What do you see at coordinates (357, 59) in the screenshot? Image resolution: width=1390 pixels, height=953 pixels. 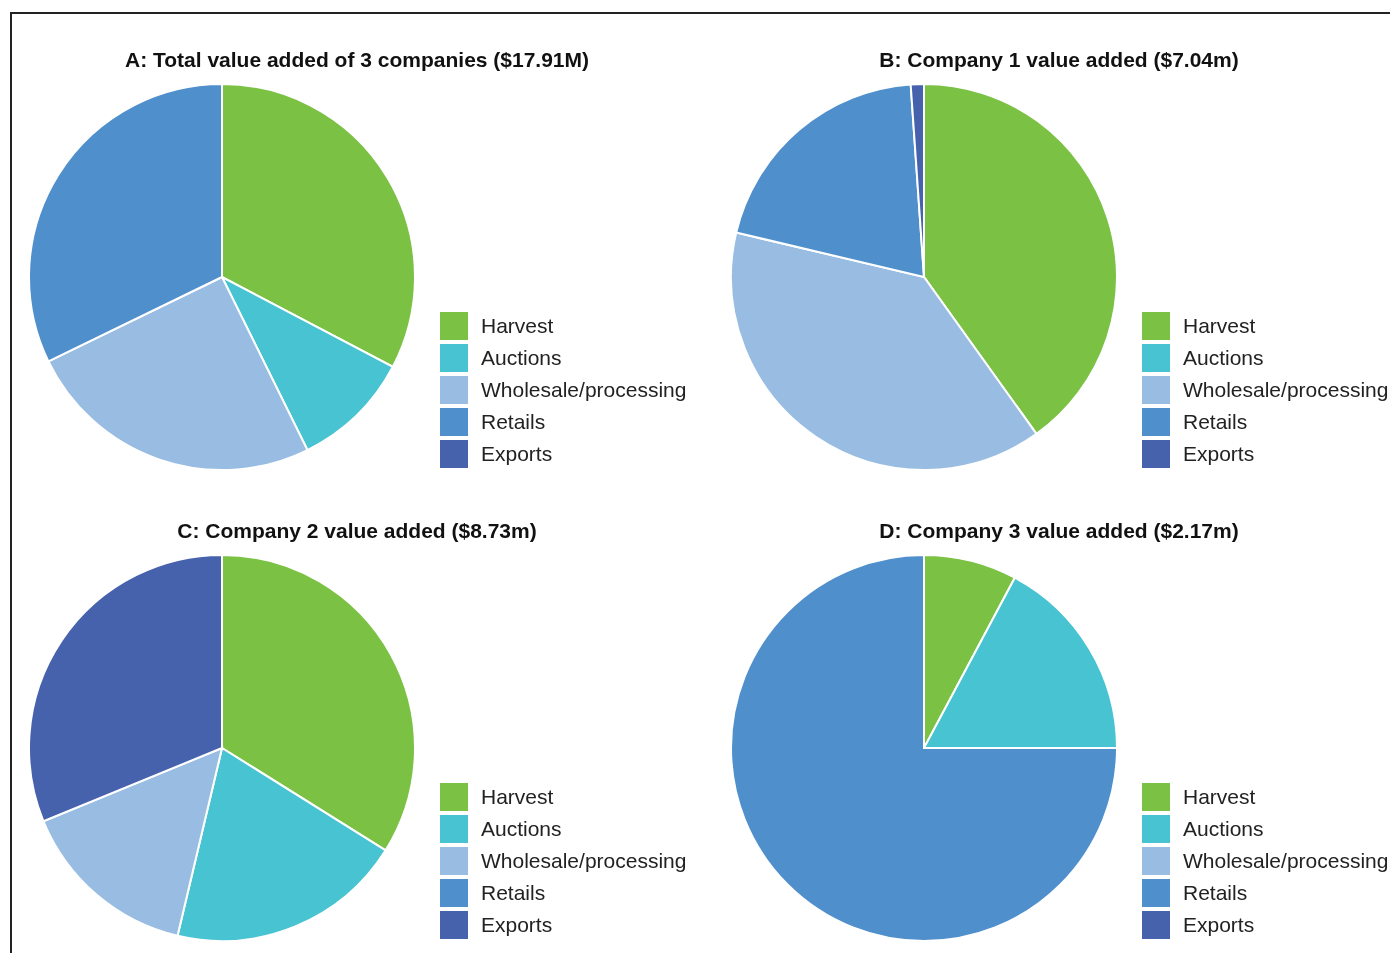 I see `chart-title: A: Total value added of 3 companies ($17.91M)` at bounding box center [357, 59].